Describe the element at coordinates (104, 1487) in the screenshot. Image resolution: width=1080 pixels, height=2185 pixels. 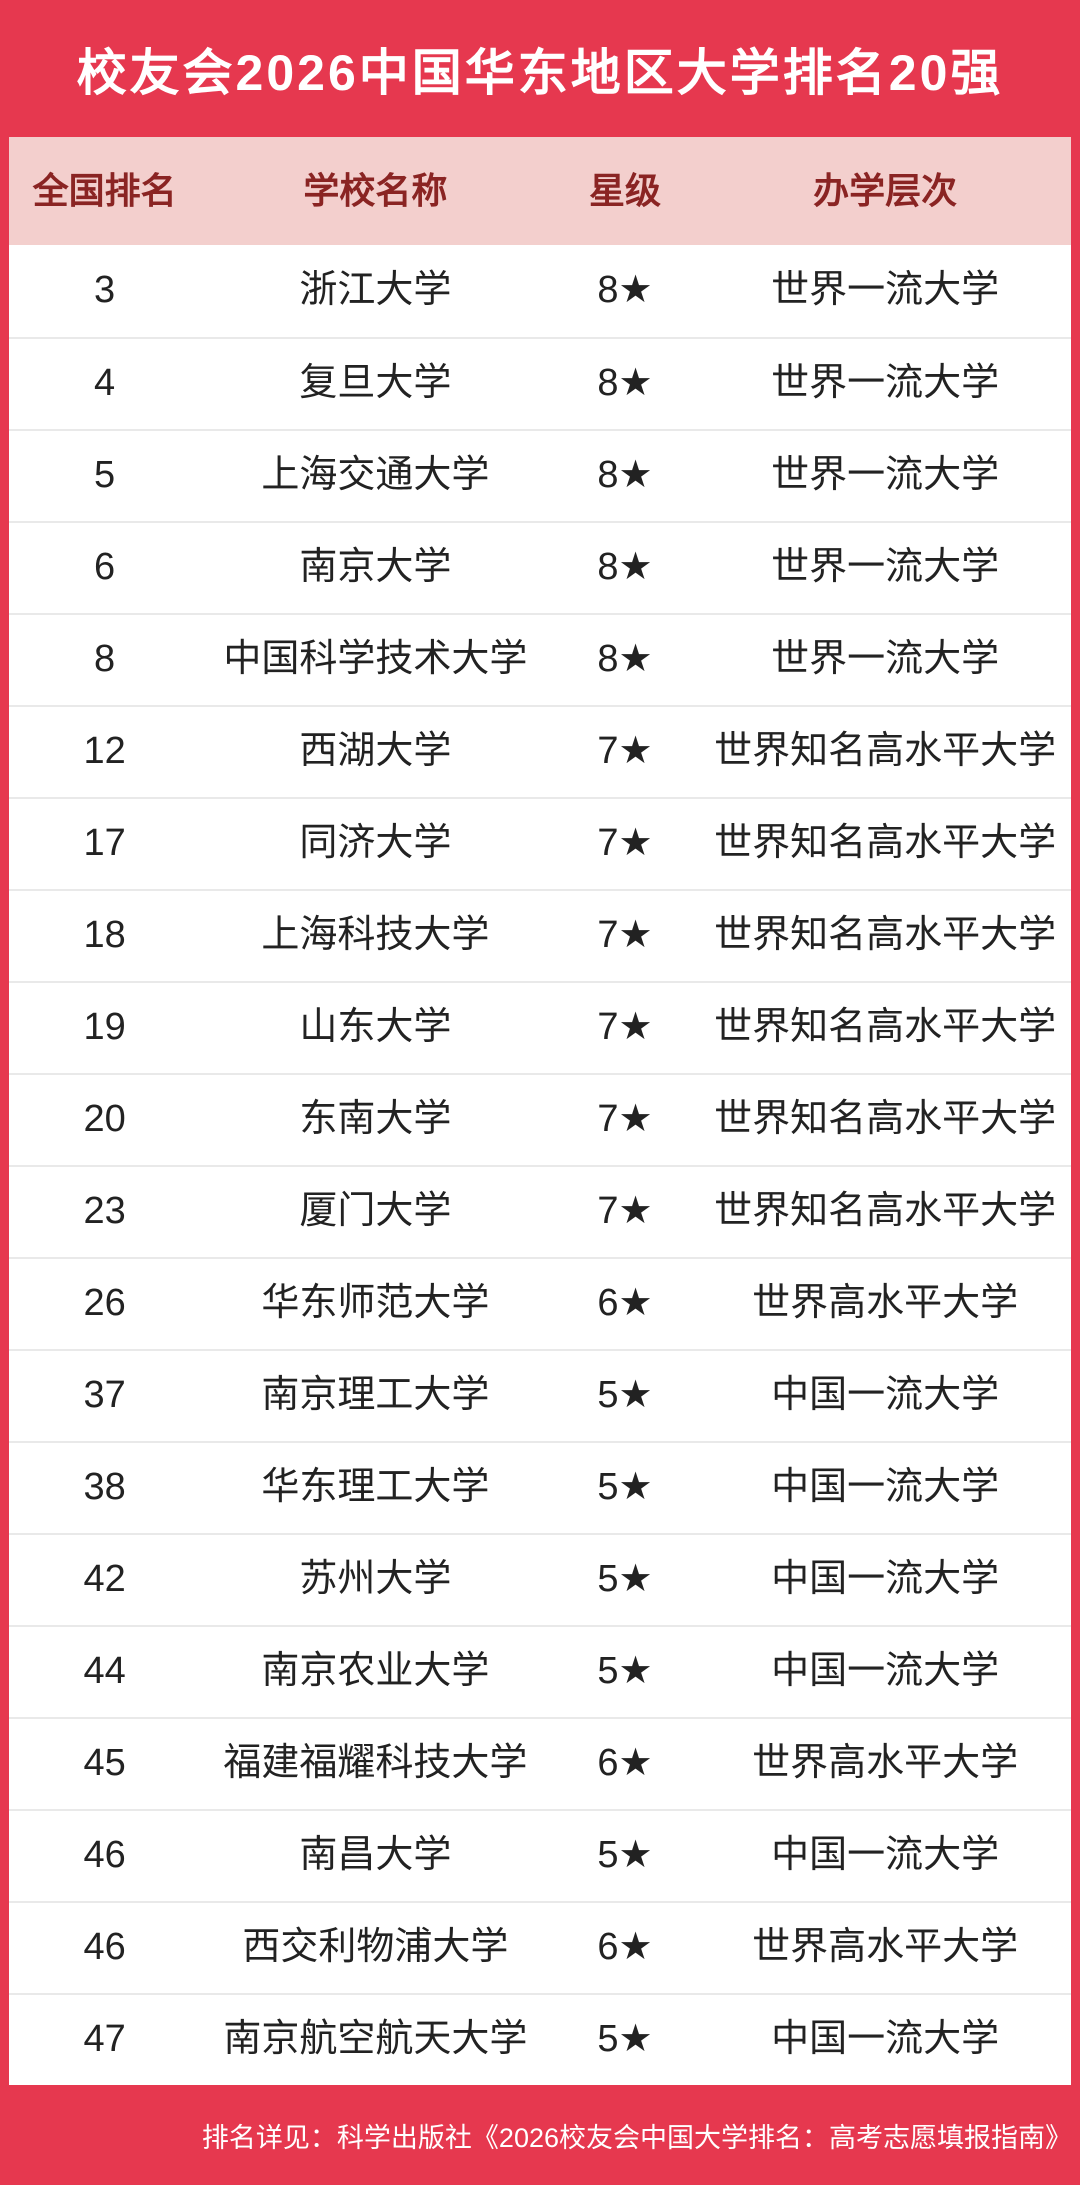
I see `rank-cell: 38` at that location.